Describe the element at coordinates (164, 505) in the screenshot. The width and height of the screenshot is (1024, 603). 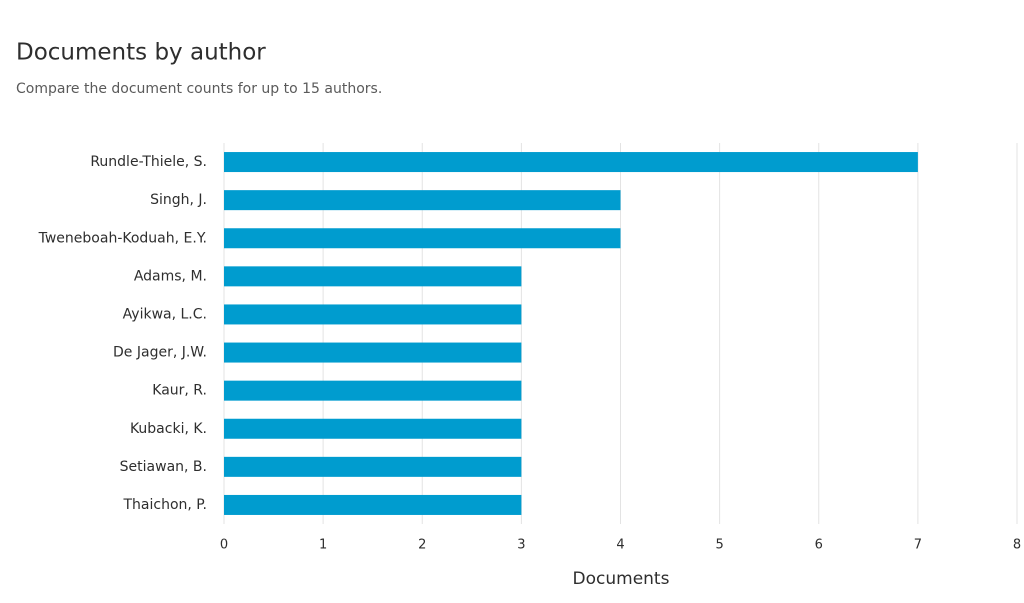
I see `y-tick-label: Thaichon, P.` at that location.